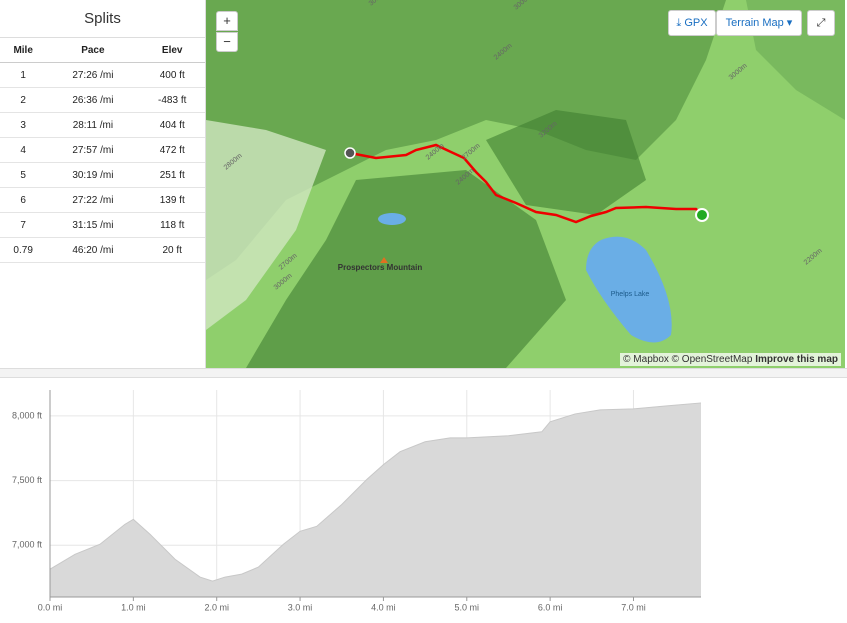 This screenshot has width=847, height=623. What do you see at coordinates (93, 250) in the screenshot?
I see `split-cell: 46:20 /mi` at bounding box center [93, 250].